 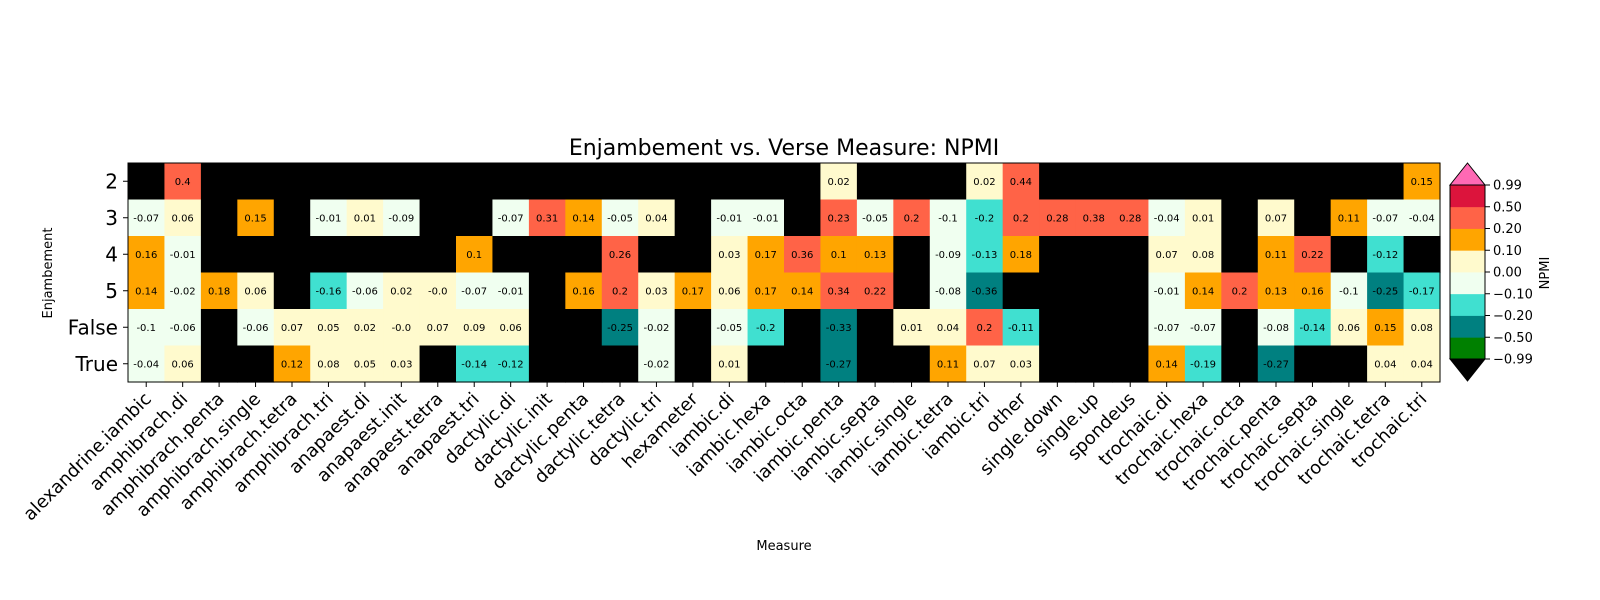 I want to click on cell-value-label: 0.09, so click(x=474, y=328).